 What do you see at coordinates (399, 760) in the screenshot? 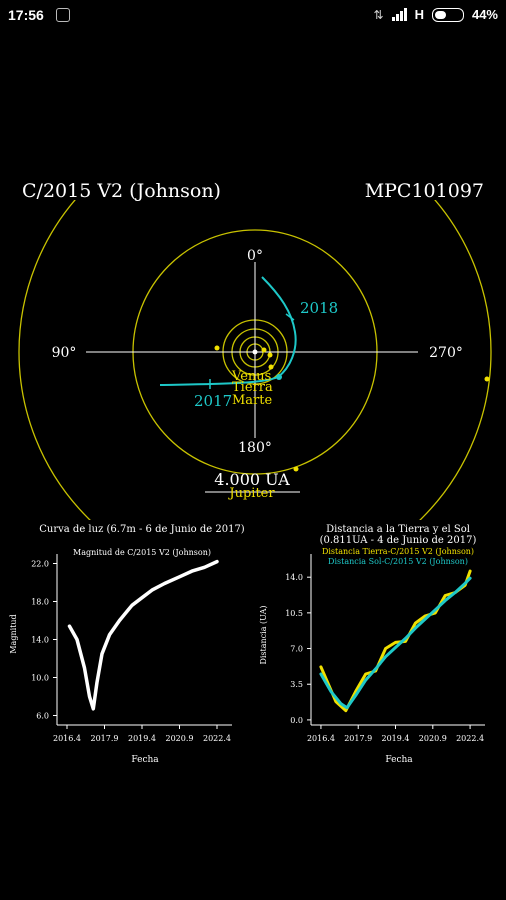
I see `chart2-xlabel: Fecha` at bounding box center [399, 760].